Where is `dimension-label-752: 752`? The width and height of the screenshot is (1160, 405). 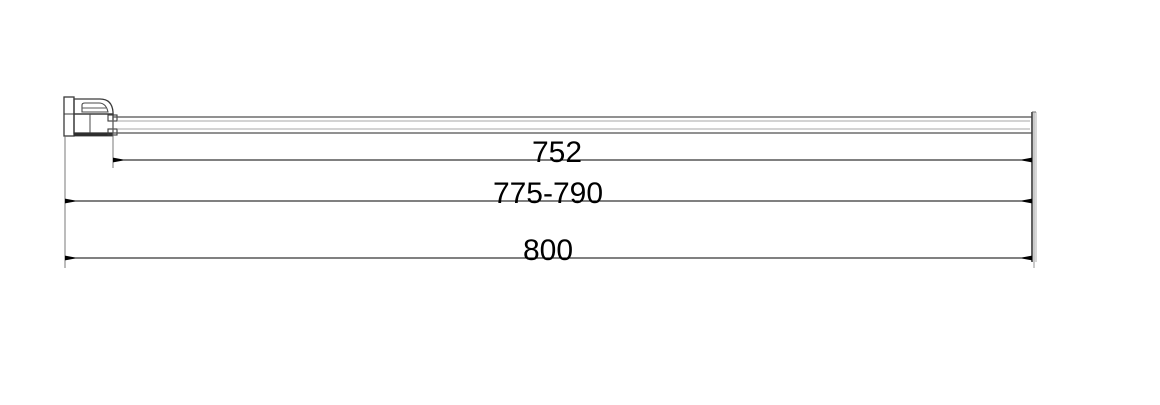 dimension-label-752: 752 is located at coordinates (557, 152).